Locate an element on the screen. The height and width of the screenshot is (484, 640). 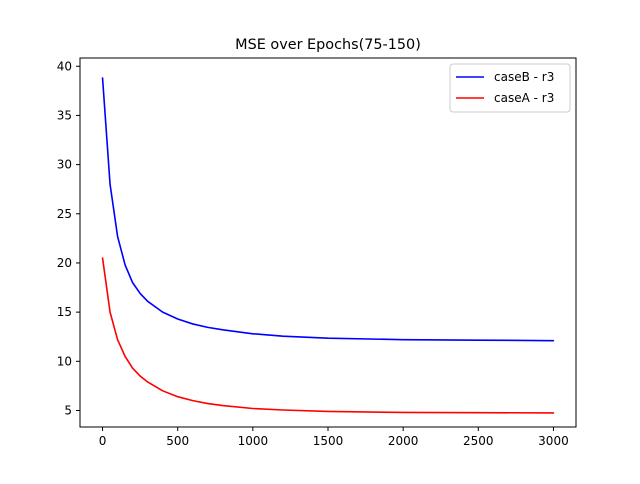
y-tick-label: 30 is located at coordinates (64, 165).